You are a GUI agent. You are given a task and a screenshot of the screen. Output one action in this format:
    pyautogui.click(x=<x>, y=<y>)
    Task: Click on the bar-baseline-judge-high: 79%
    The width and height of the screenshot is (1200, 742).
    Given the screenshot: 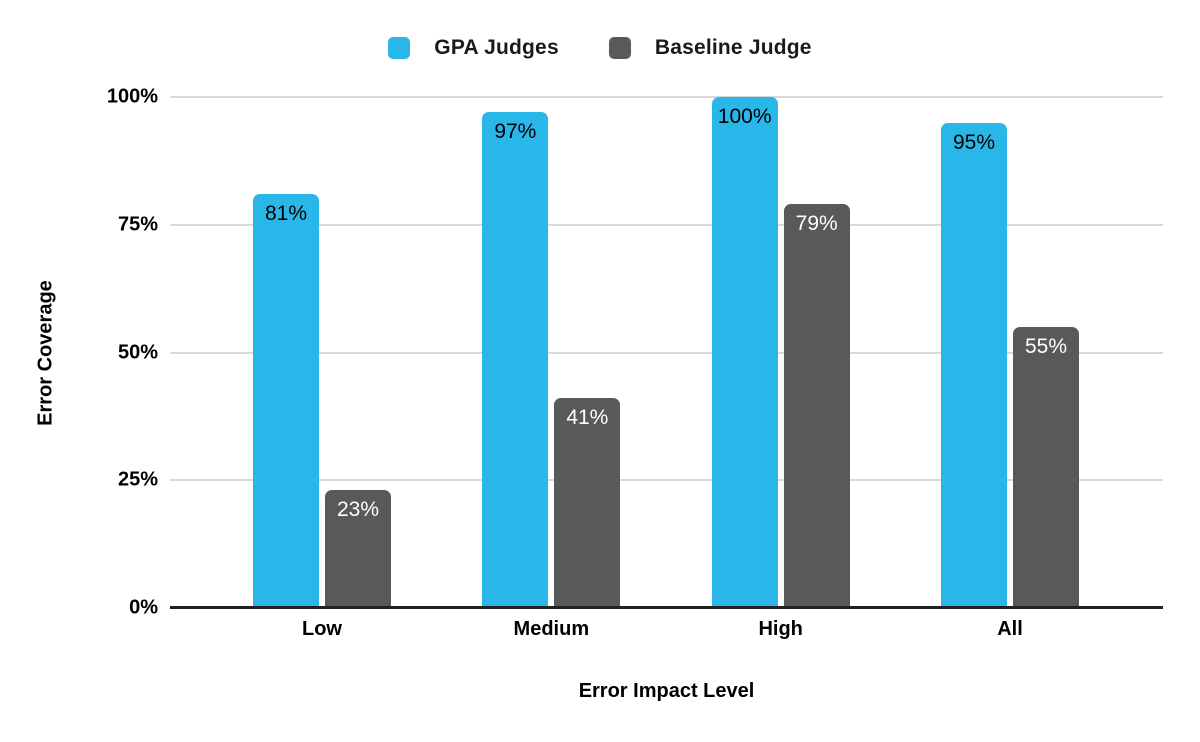 What is the action you would take?
    pyautogui.click(x=816, y=406)
    